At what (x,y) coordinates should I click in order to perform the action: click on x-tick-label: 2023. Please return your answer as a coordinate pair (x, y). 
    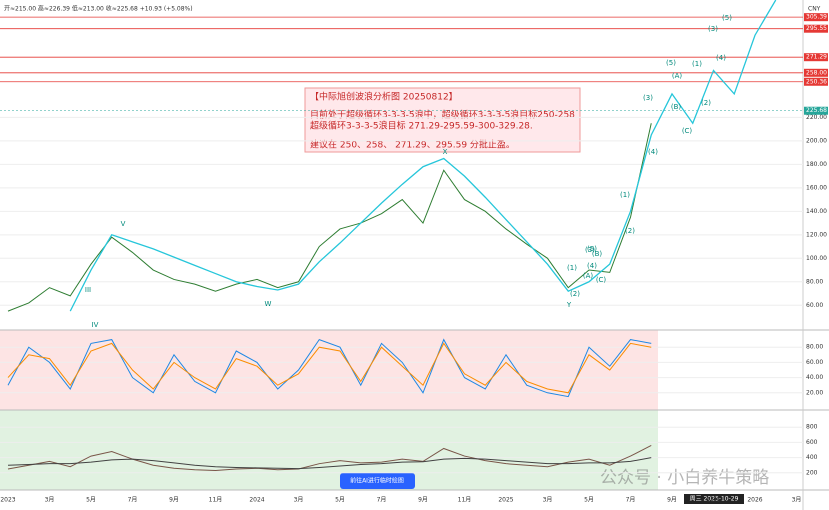
    Looking at the image, I should click on (7, 500).